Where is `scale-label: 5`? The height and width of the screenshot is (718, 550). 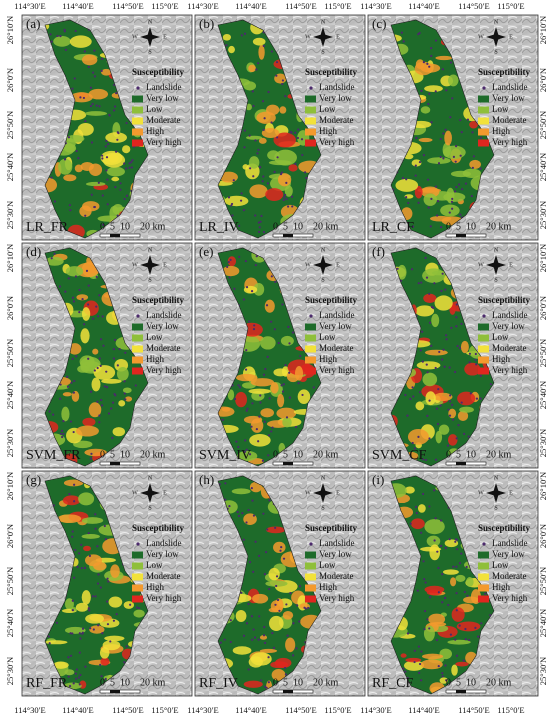
scale-label: 5 is located at coordinates (285, 454).